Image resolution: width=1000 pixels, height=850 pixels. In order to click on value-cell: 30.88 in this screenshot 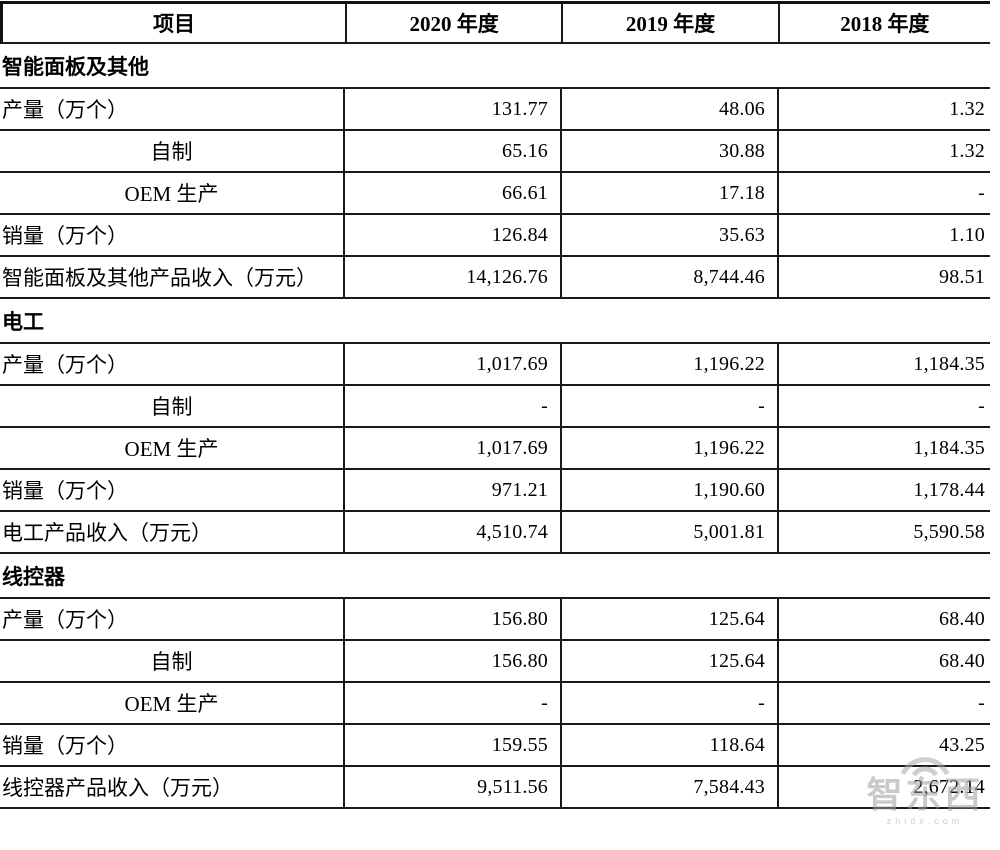, I will do `click(668, 151)`.